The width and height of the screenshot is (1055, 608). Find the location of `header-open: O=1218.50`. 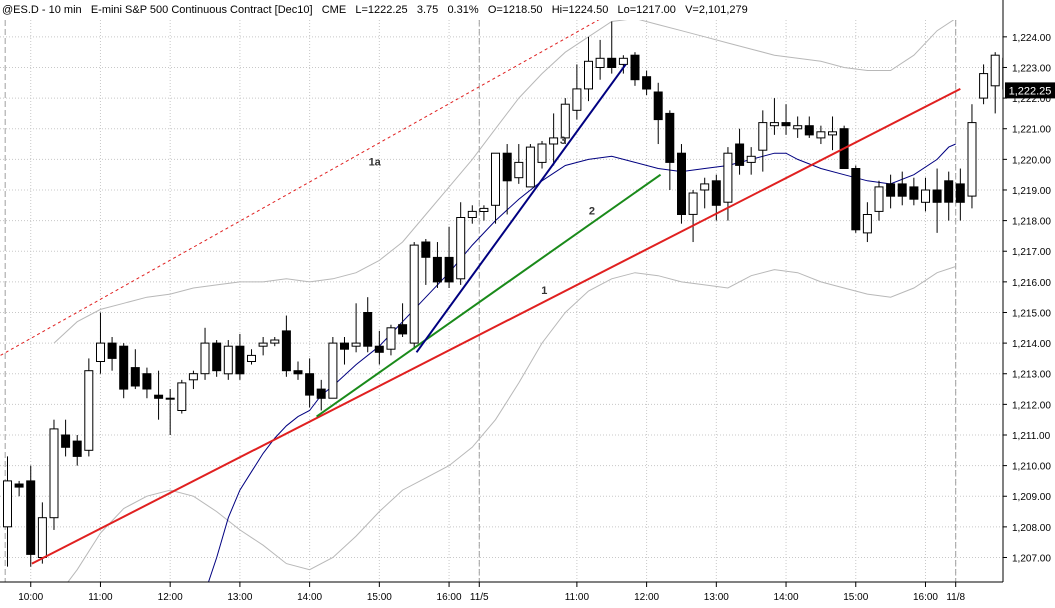

header-open: O=1218.50 is located at coordinates (515, 10).